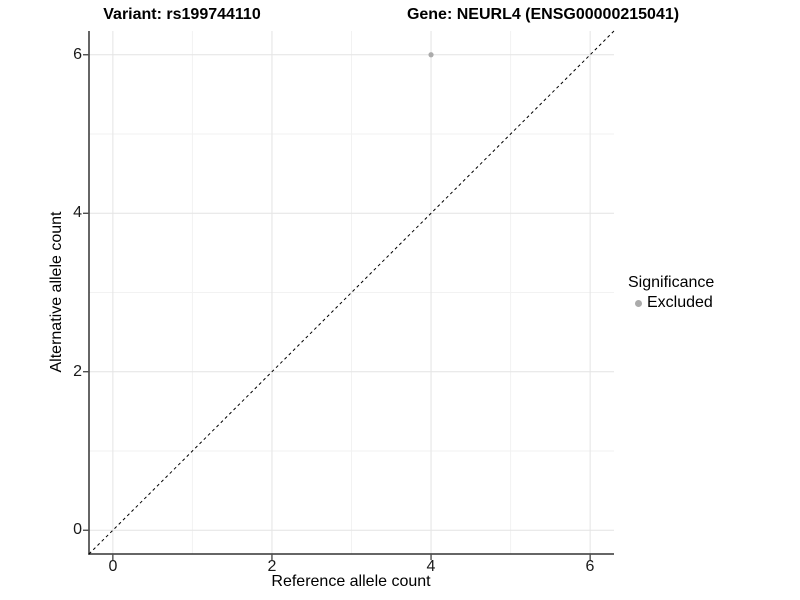 Image resolution: width=800 pixels, height=600 pixels. What do you see at coordinates (680, 302) in the screenshot?
I see `legend-item-label: Excluded` at bounding box center [680, 302].